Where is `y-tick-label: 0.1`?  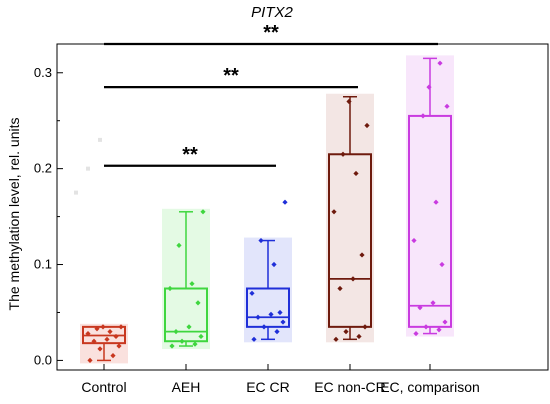
y-tick-label: 0.1 is located at coordinates (43, 264).